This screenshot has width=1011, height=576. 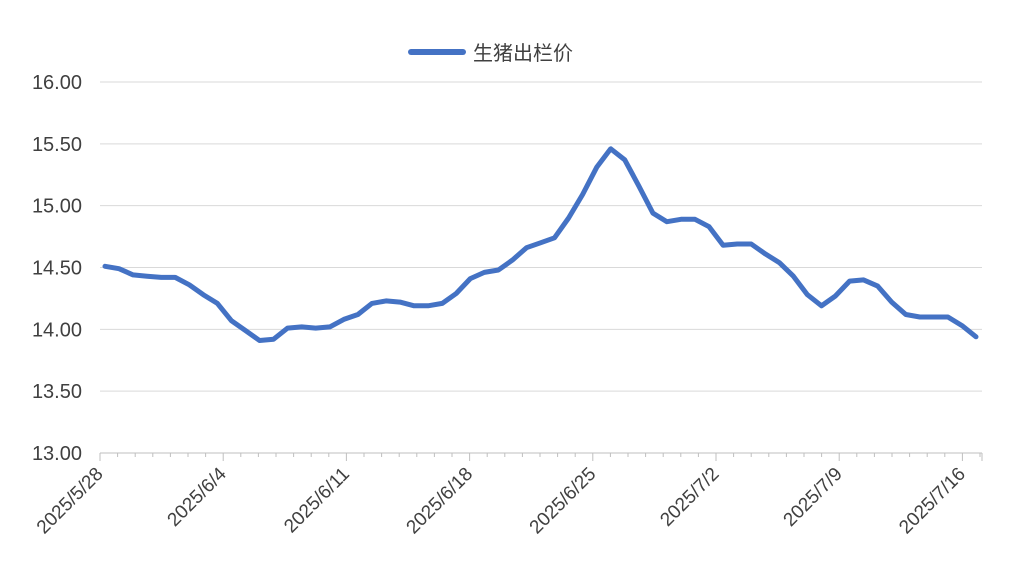 What do you see at coordinates (813, 497) in the screenshot?
I see `x-tick-label: 2025/7/9` at bounding box center [813, 497].